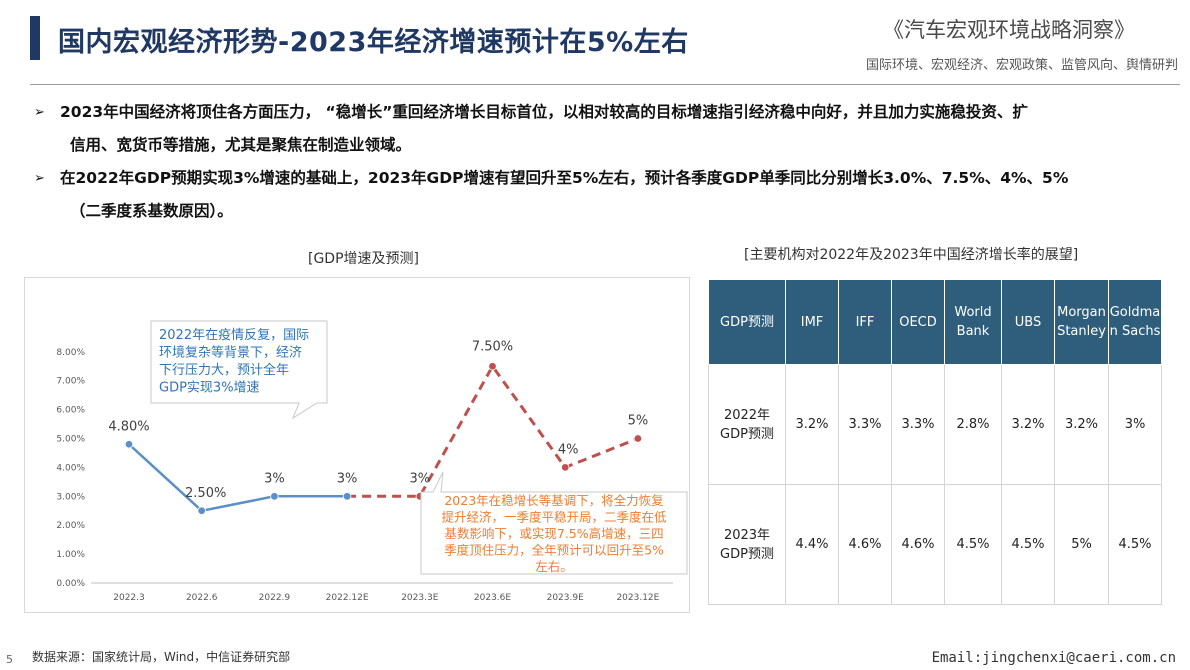 This screenshot has height=670, width=1190. What do you see at coordinates (347, 598) in the screenshot?
I see `x-tick-label: 2022.12E` at bounding box center [347, 598].